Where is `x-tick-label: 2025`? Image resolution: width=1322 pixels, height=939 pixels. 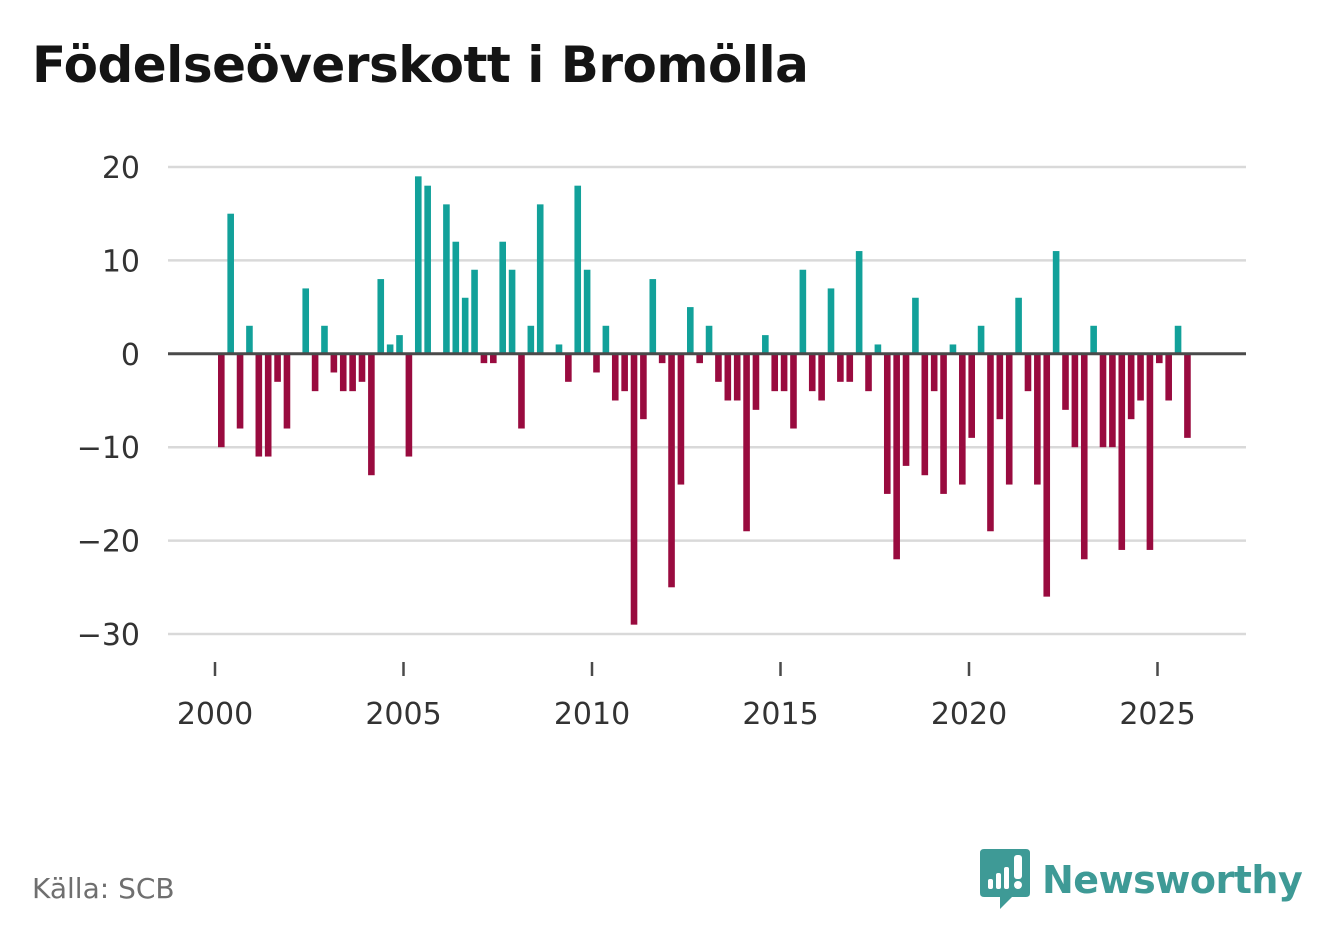
x-tick-label: 2025 is located at coordinates (1157, 714).